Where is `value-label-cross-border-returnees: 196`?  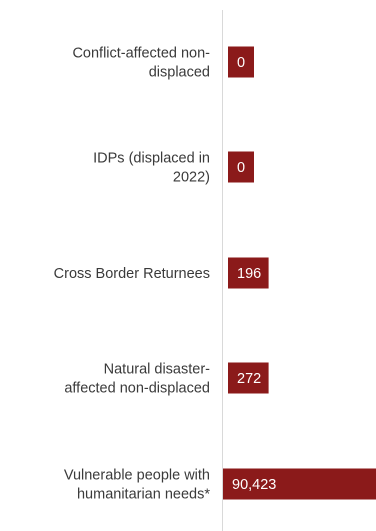
value-label-cross-border-returnees: 196 is located at coordinates (249, 274).